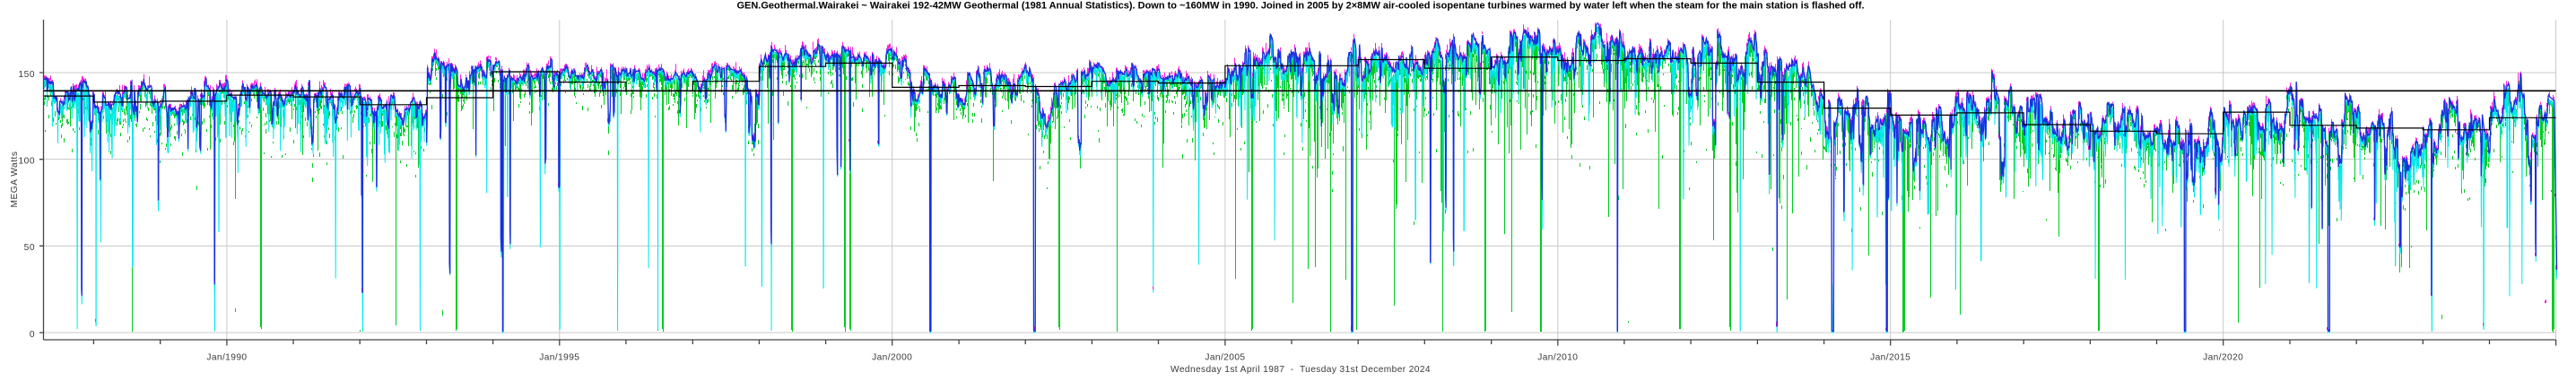  What do you see at coordinates (559, 358) in the screenshot?
I see `svg-text: Jan/1995` at bounding box center [559, 358].